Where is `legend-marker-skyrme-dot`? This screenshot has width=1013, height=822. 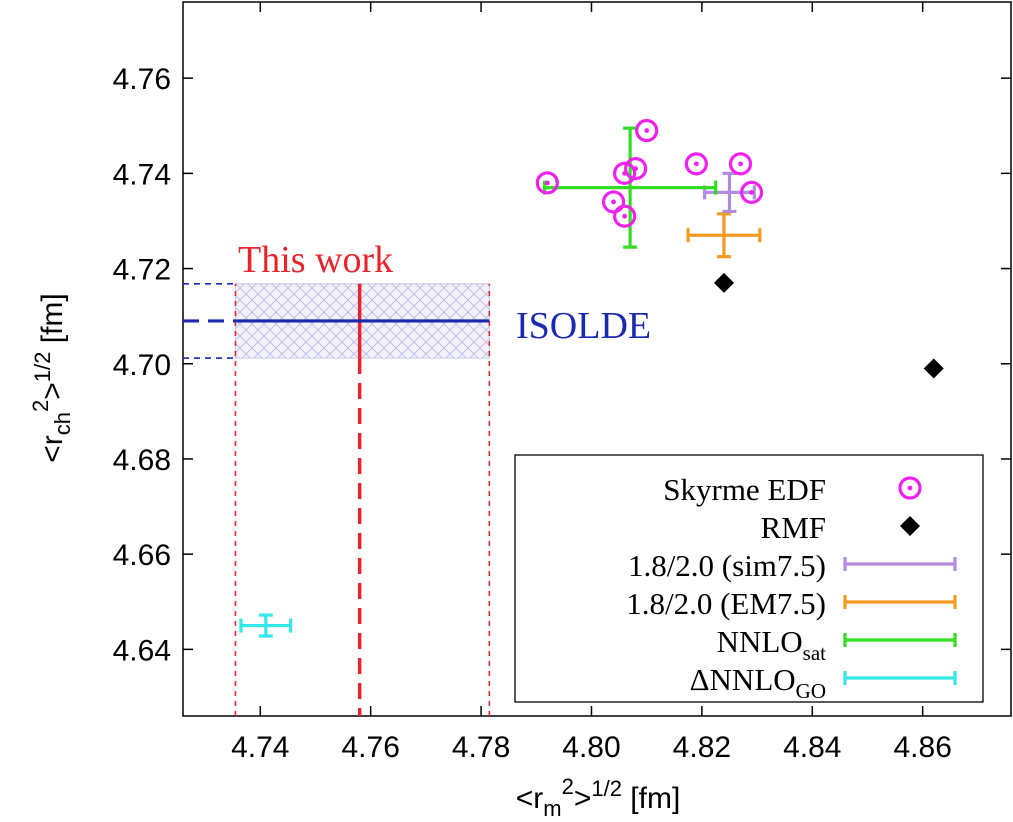
legend-marker-skyrme-dot is located at coordinates (910, 488).